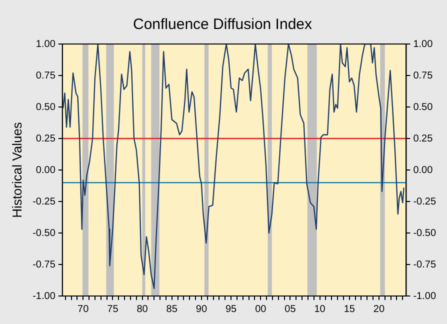  I want to click on x-tick-label: 75, so click(113, 309).